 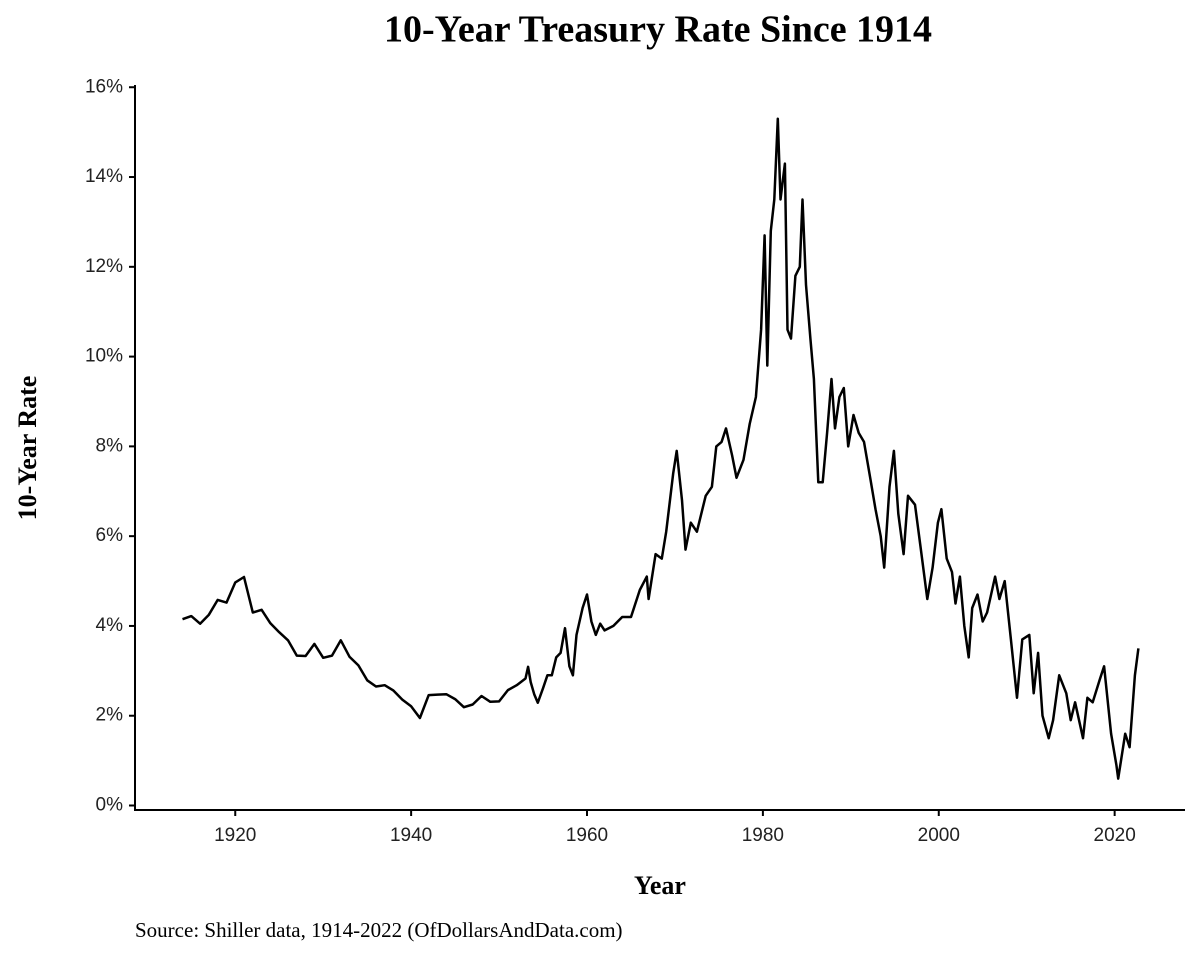 I want to click on y-tick-label: 14%, so click(x=104, y=176).